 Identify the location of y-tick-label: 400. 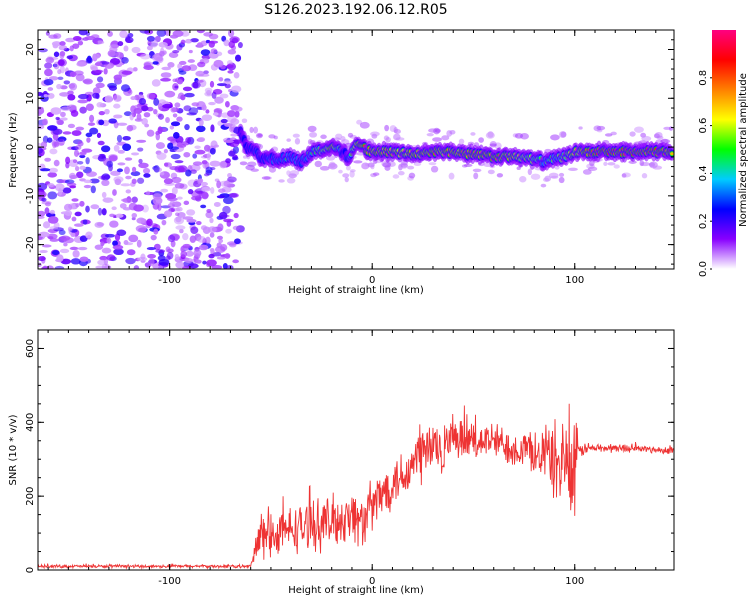
(30, 422).